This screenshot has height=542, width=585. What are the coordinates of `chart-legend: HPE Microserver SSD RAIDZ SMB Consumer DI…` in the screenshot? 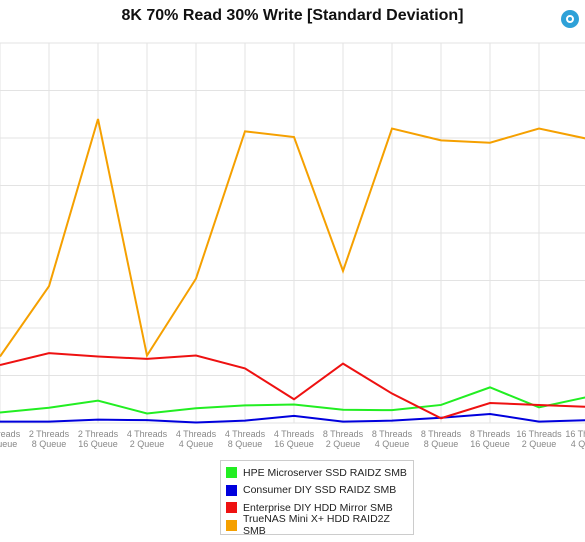 It's located at (317, 498).